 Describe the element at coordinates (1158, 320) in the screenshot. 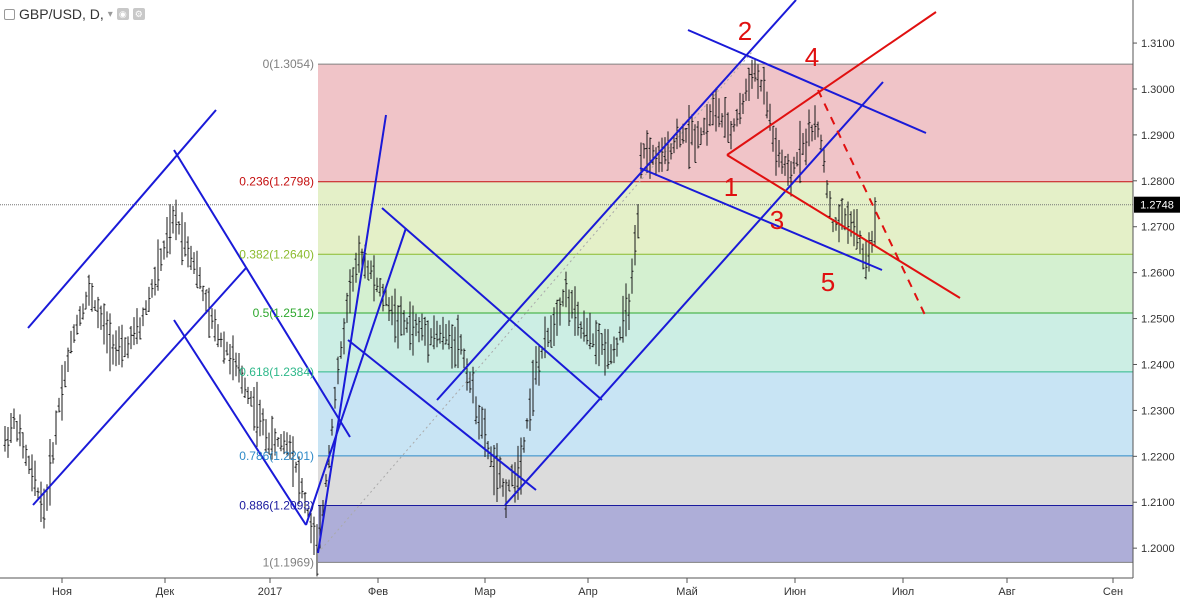

I see `y-tick-label: 1.2500` at that location.